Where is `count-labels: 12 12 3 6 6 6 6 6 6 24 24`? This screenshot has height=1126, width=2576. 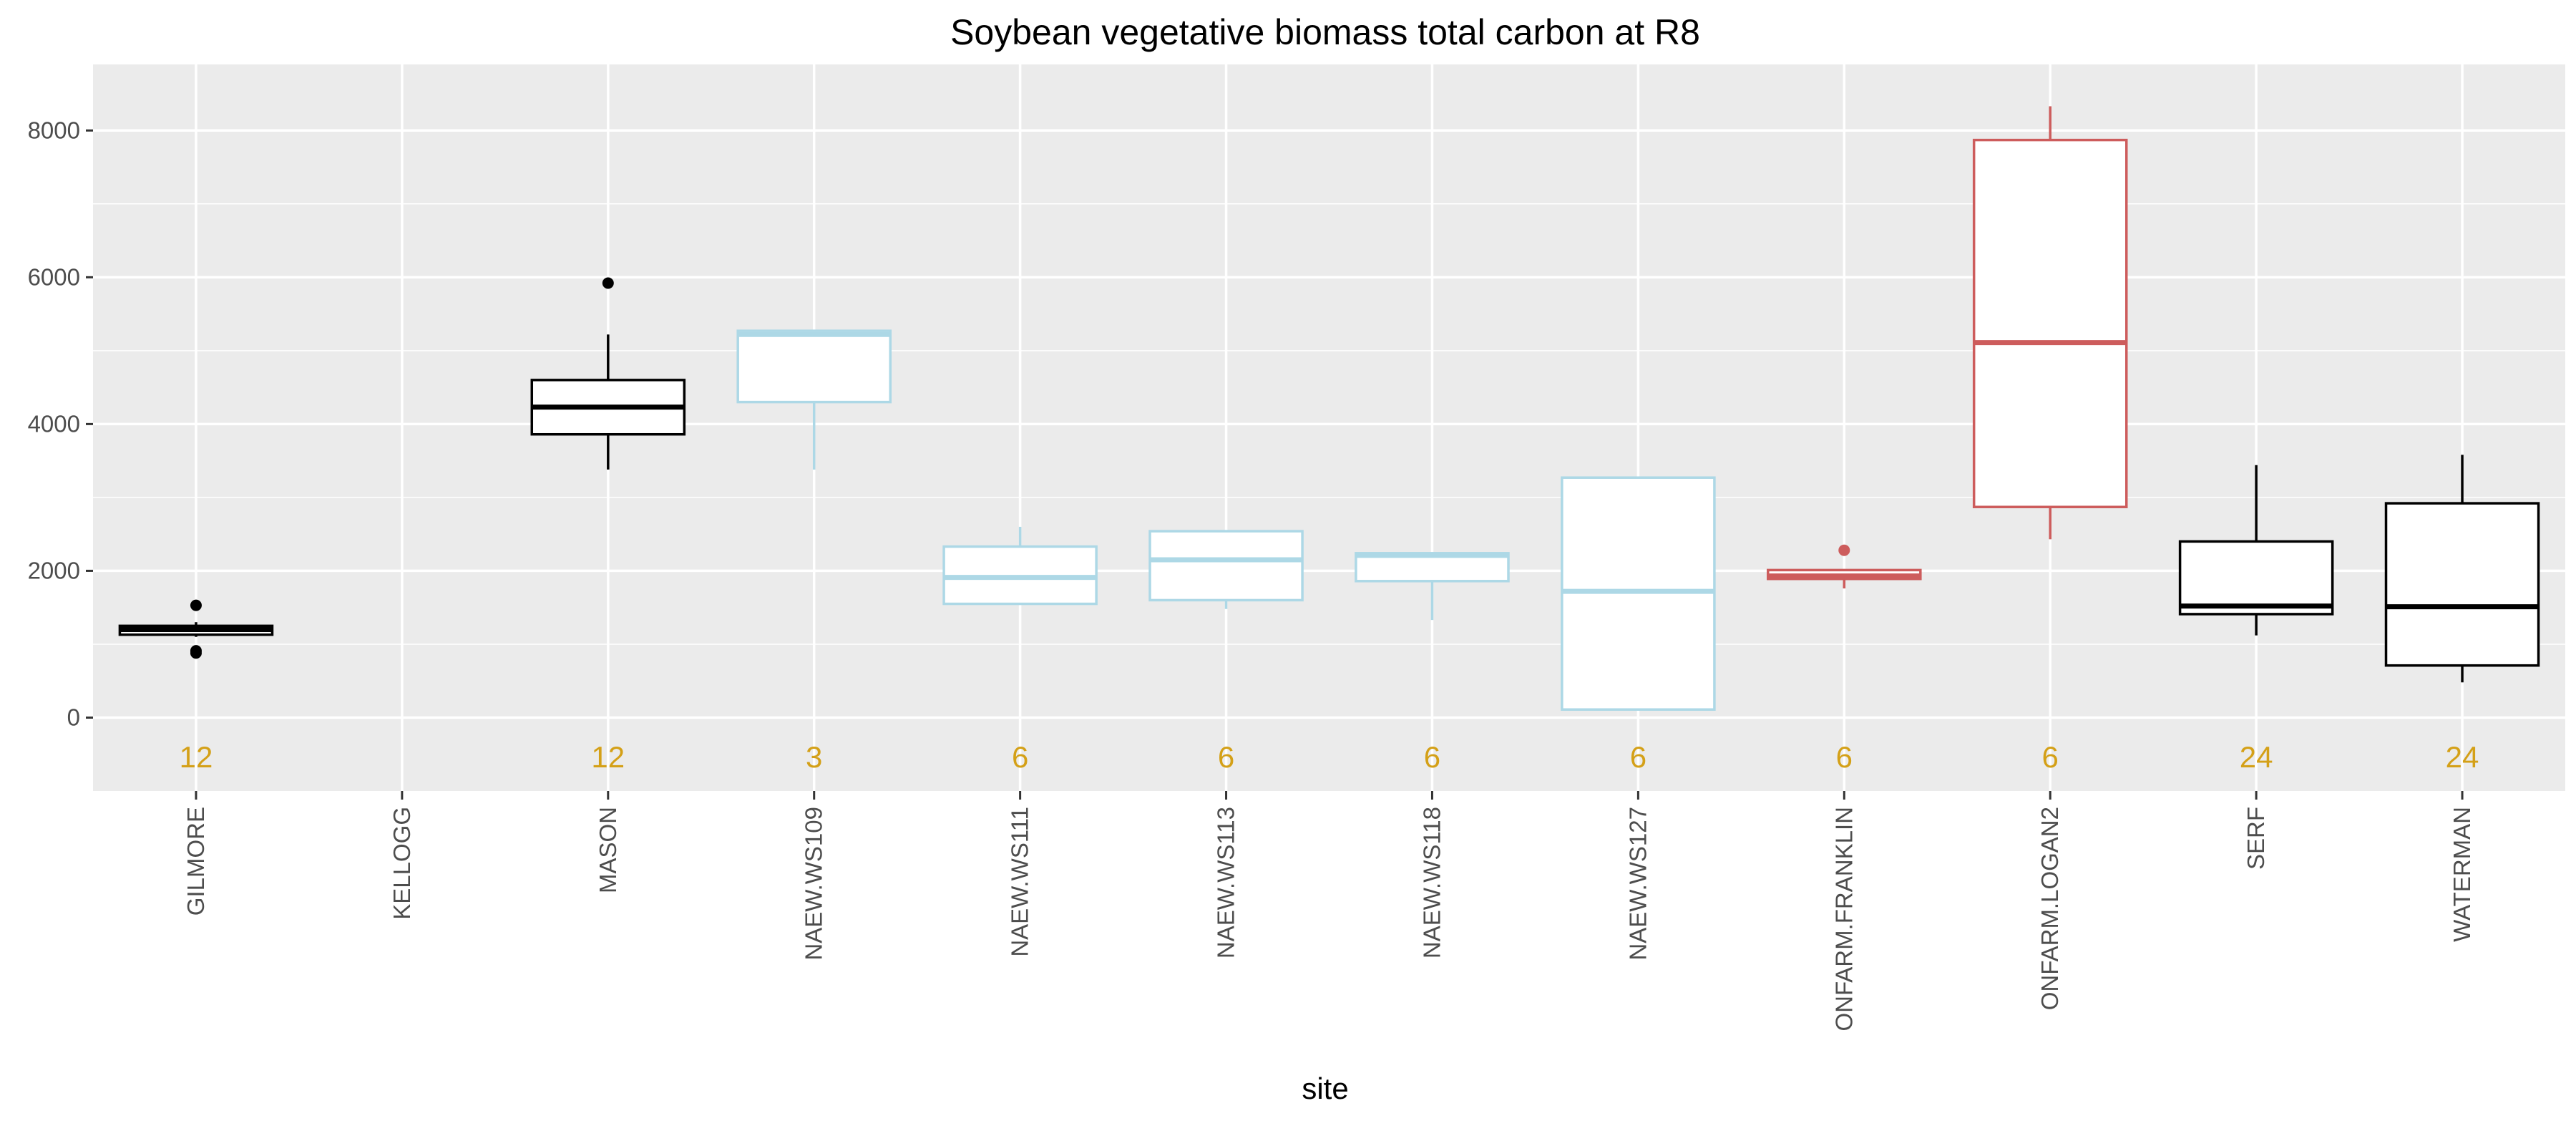 count-labels: 12 12 3 6 6 6 6 6 6 24 24 is located at coordinates (1329, 757).